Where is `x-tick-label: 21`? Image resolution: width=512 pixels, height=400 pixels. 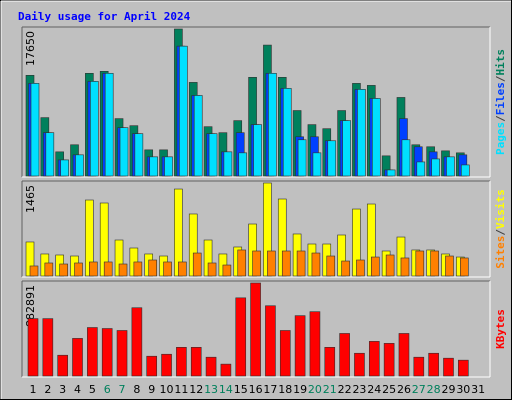 x-tick-label: 21 is located at coordinates (330, 389).